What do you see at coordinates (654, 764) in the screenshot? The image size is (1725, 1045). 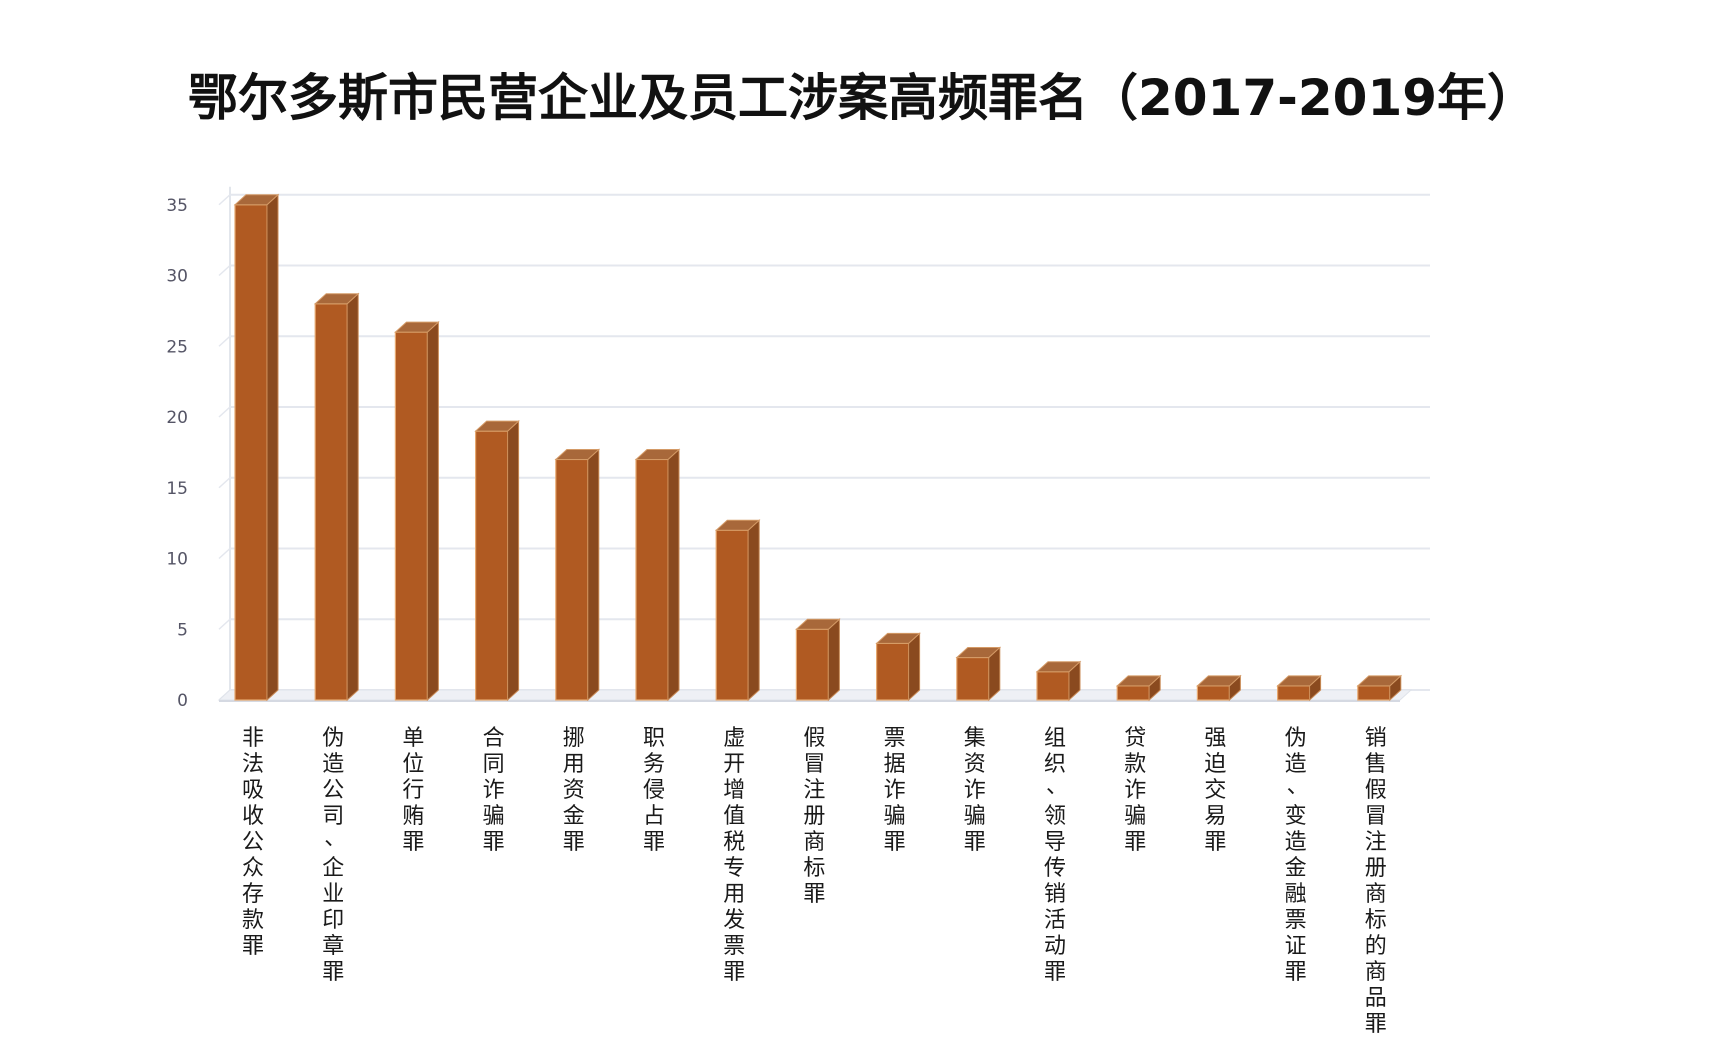 I see `category-label-char: 务` at bounding box center [654, 764].